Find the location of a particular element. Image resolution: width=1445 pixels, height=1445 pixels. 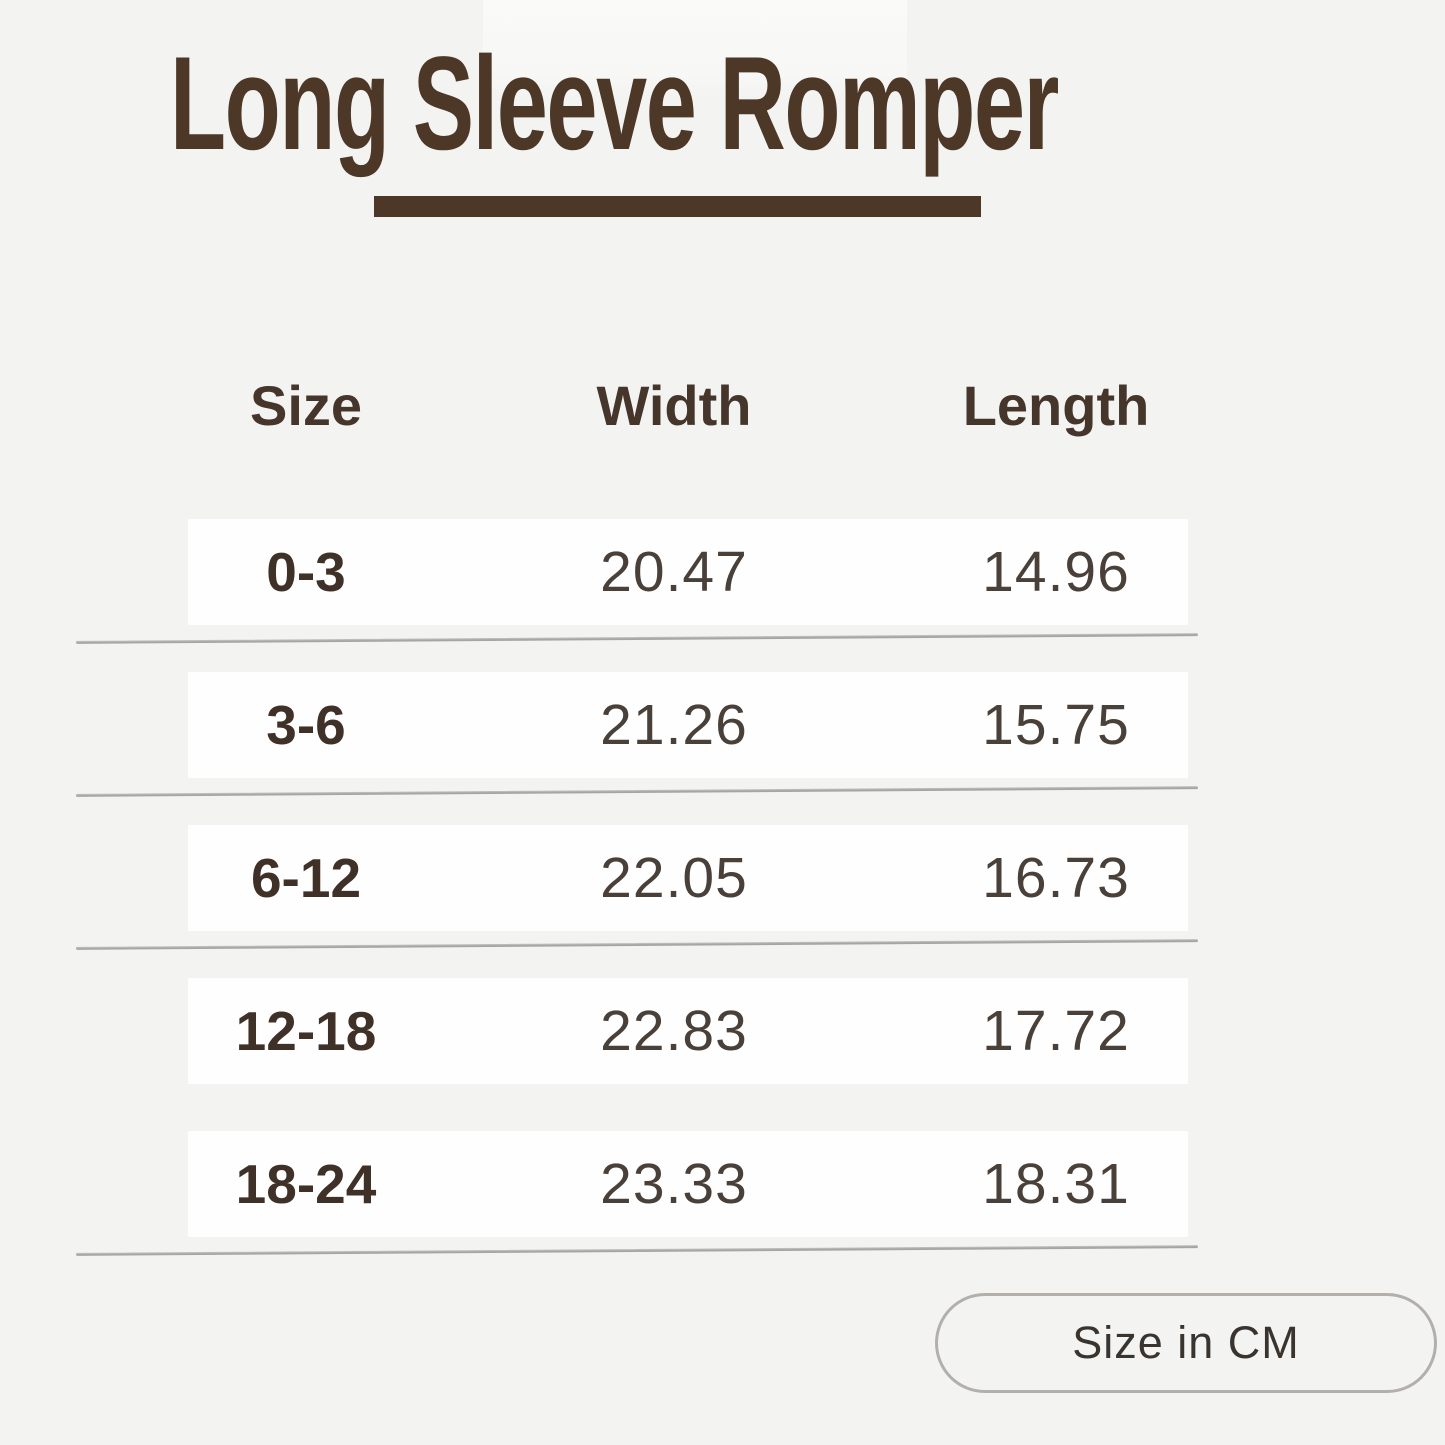

column-header-size: Size is located at coordinates (306, 405).